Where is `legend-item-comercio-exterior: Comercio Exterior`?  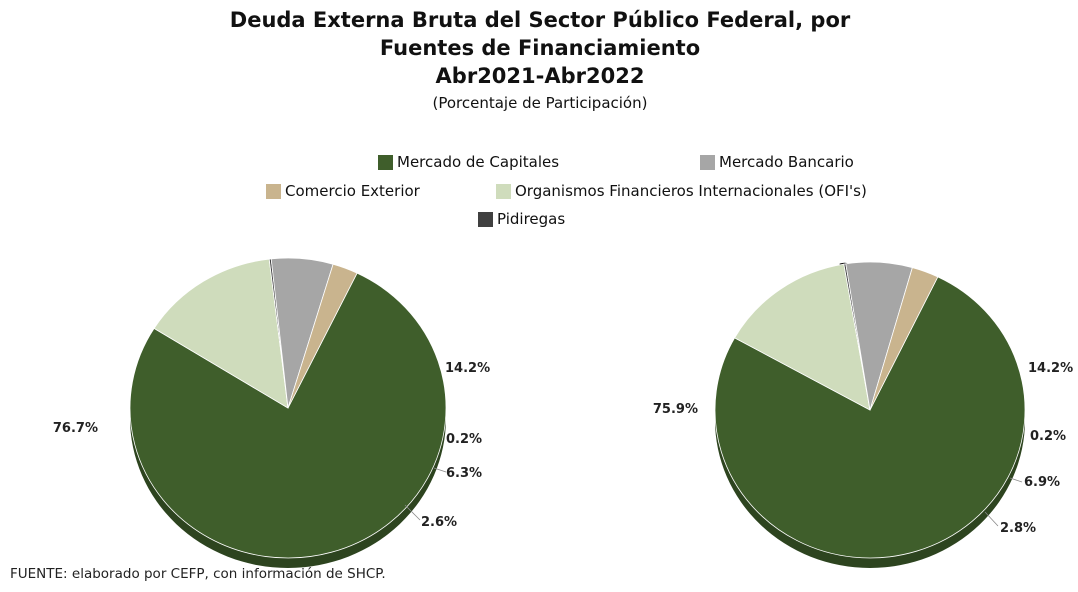
legend-item-comercio-exterior: Comercio Exterior is located at coordinates (343, 191).